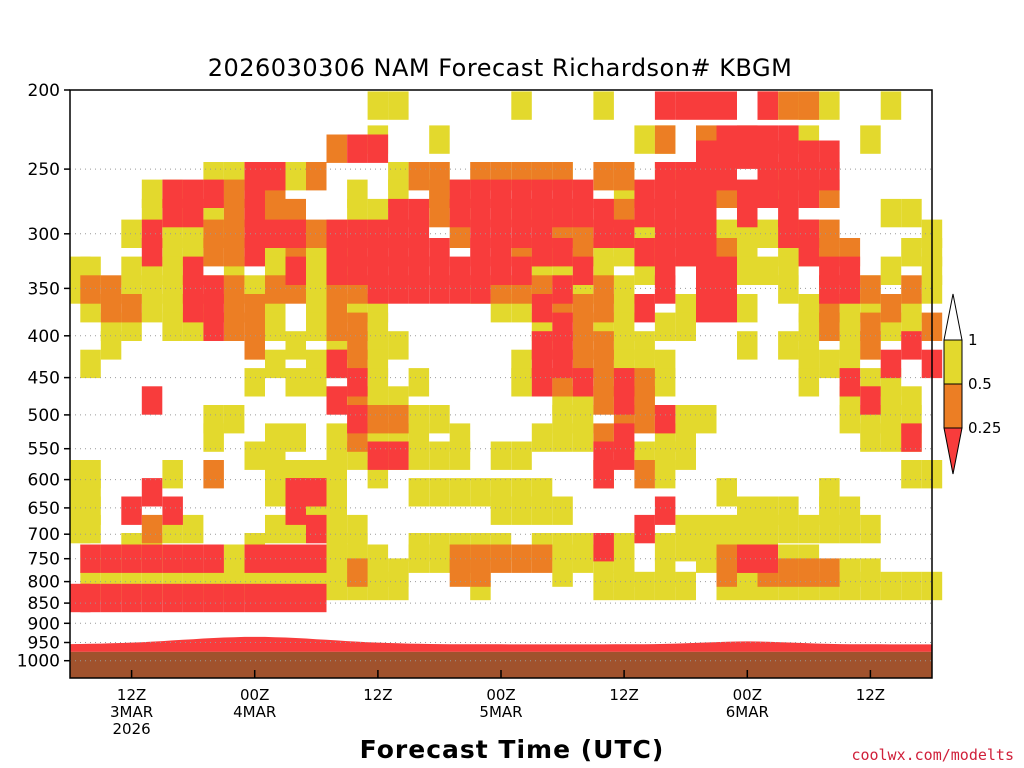  I want to click on x-tick-label: 6MAR, so click(747, 712).